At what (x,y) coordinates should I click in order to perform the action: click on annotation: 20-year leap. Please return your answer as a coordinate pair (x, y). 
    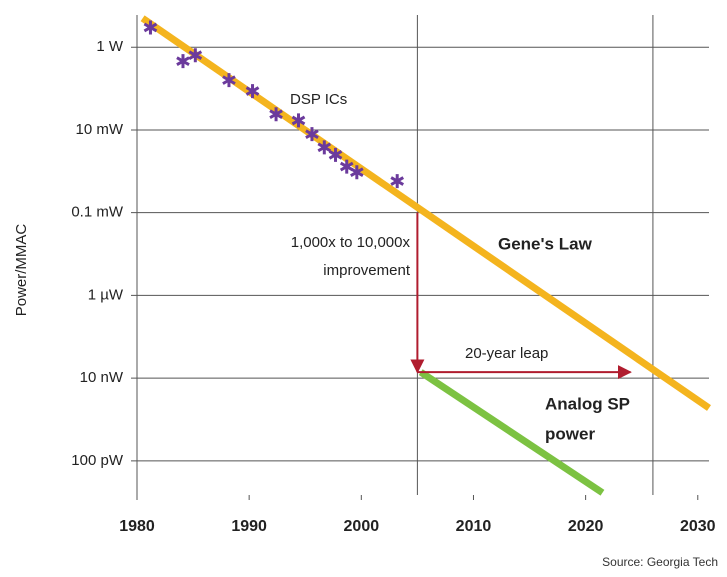
    Looking at the image, I should click on (506, 353).